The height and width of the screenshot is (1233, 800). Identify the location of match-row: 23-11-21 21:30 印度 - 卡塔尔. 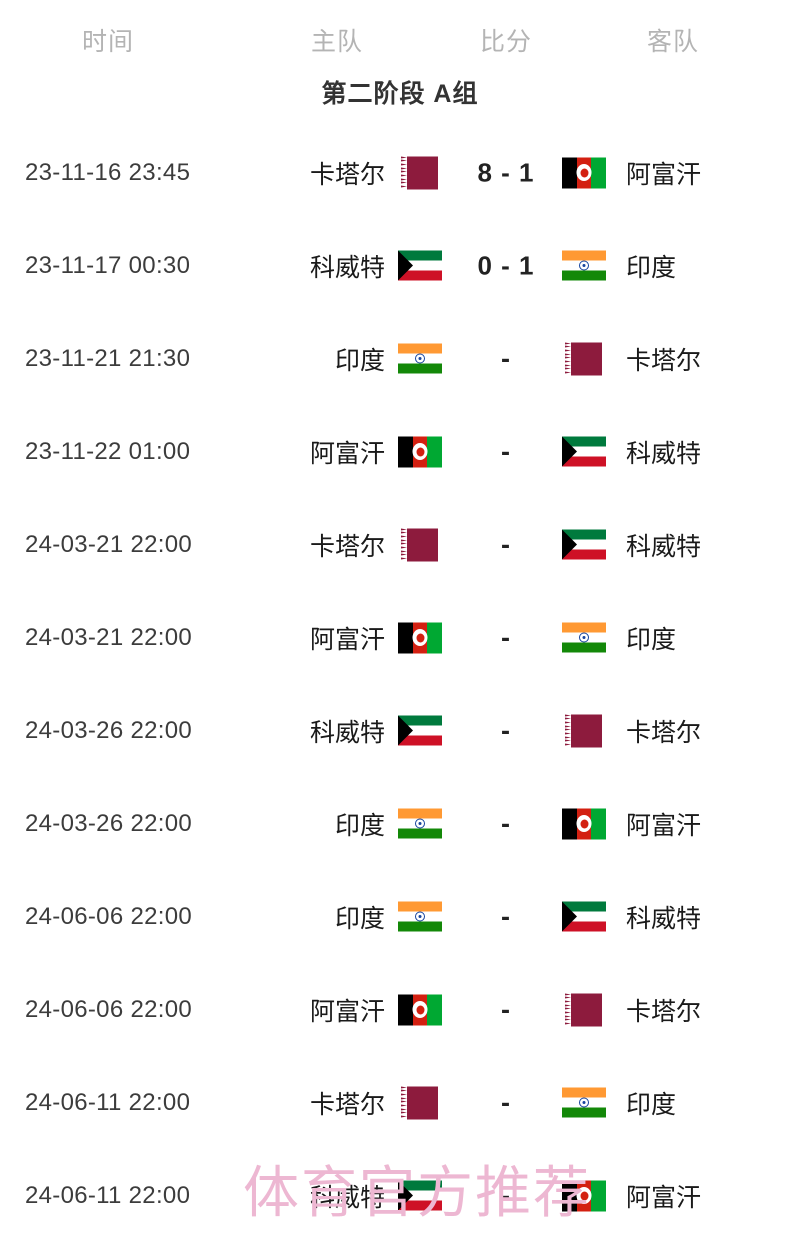
(400, 358).